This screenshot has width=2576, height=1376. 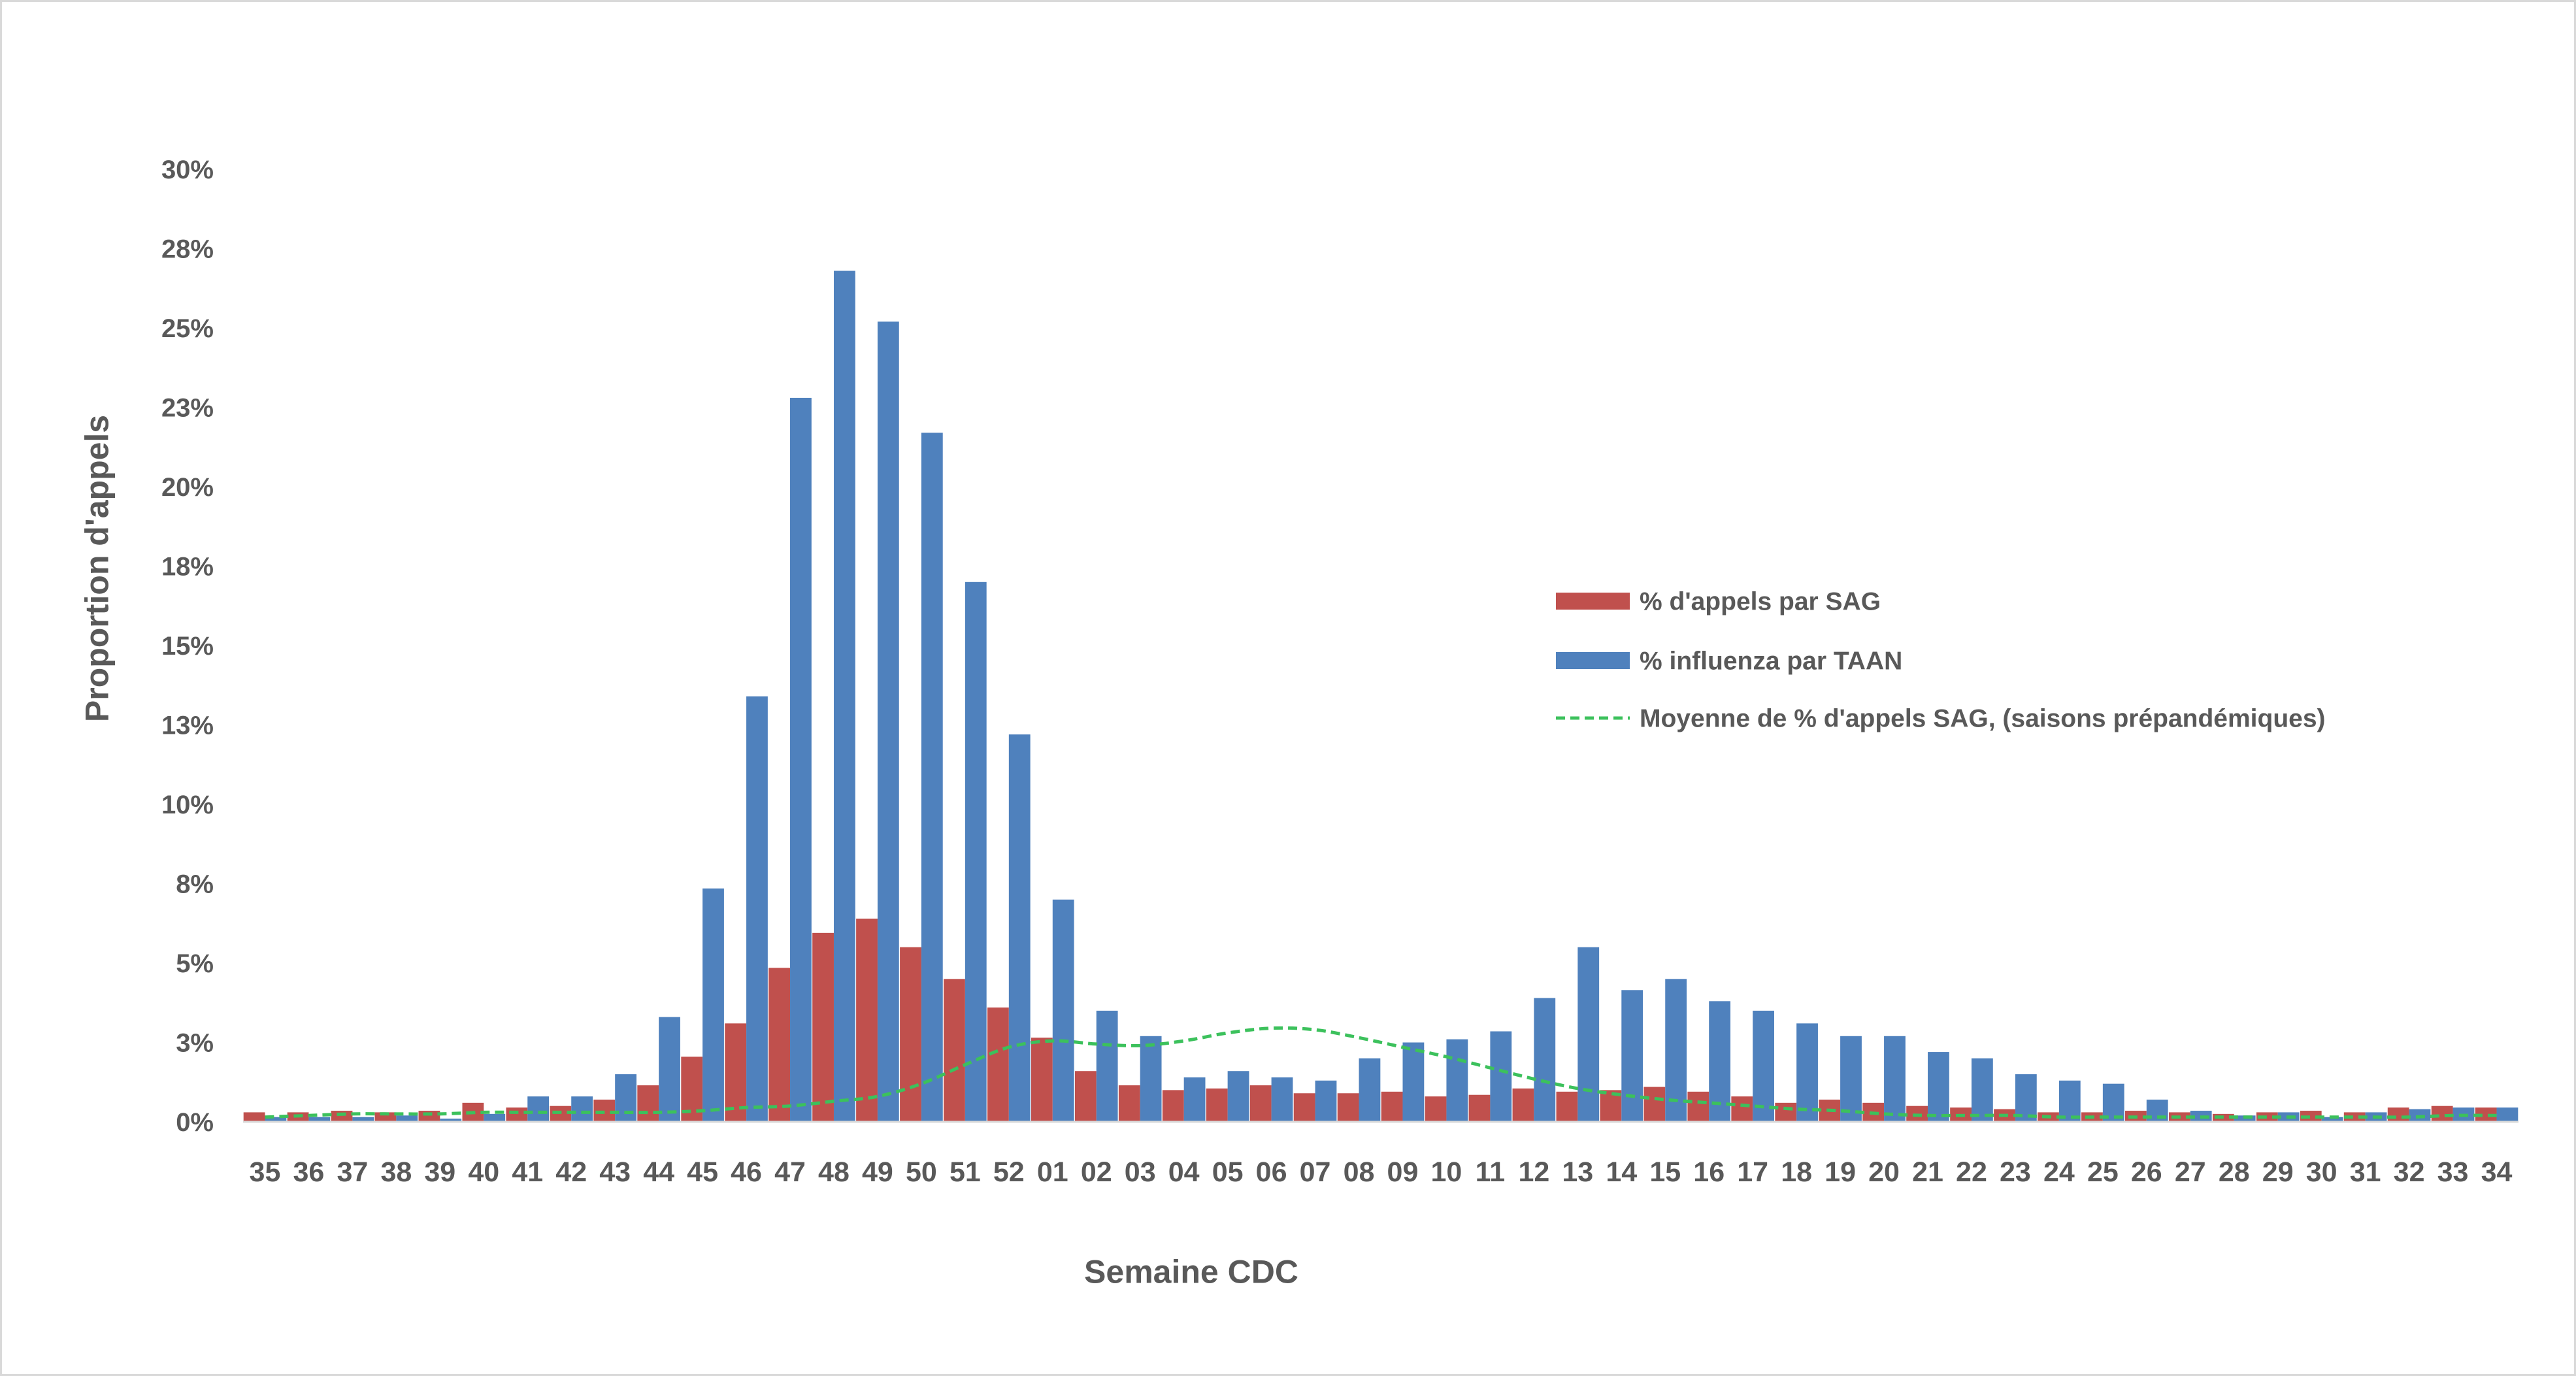 I want to click on x-tick-label: 27, so click(x=2190, y=1172).